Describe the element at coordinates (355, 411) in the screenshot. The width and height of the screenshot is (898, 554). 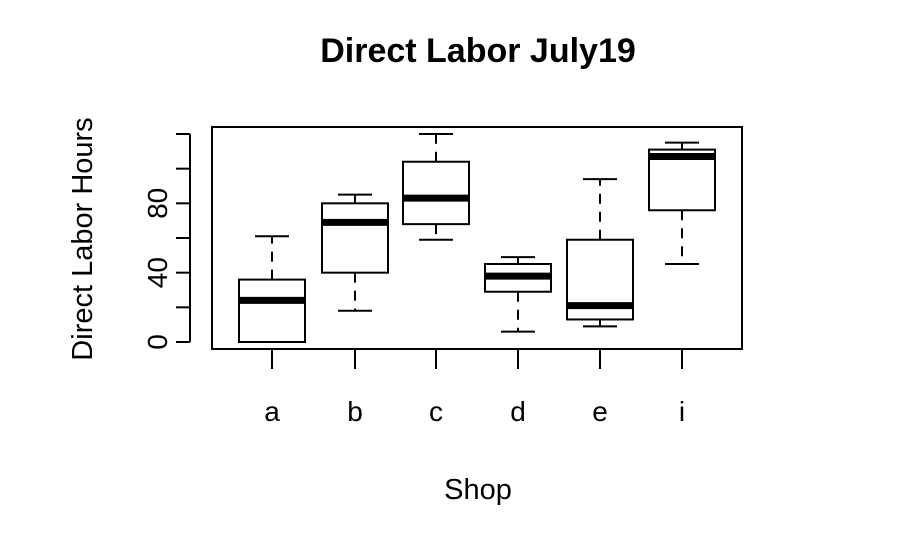
I see `x-tick-label: b` at that location.